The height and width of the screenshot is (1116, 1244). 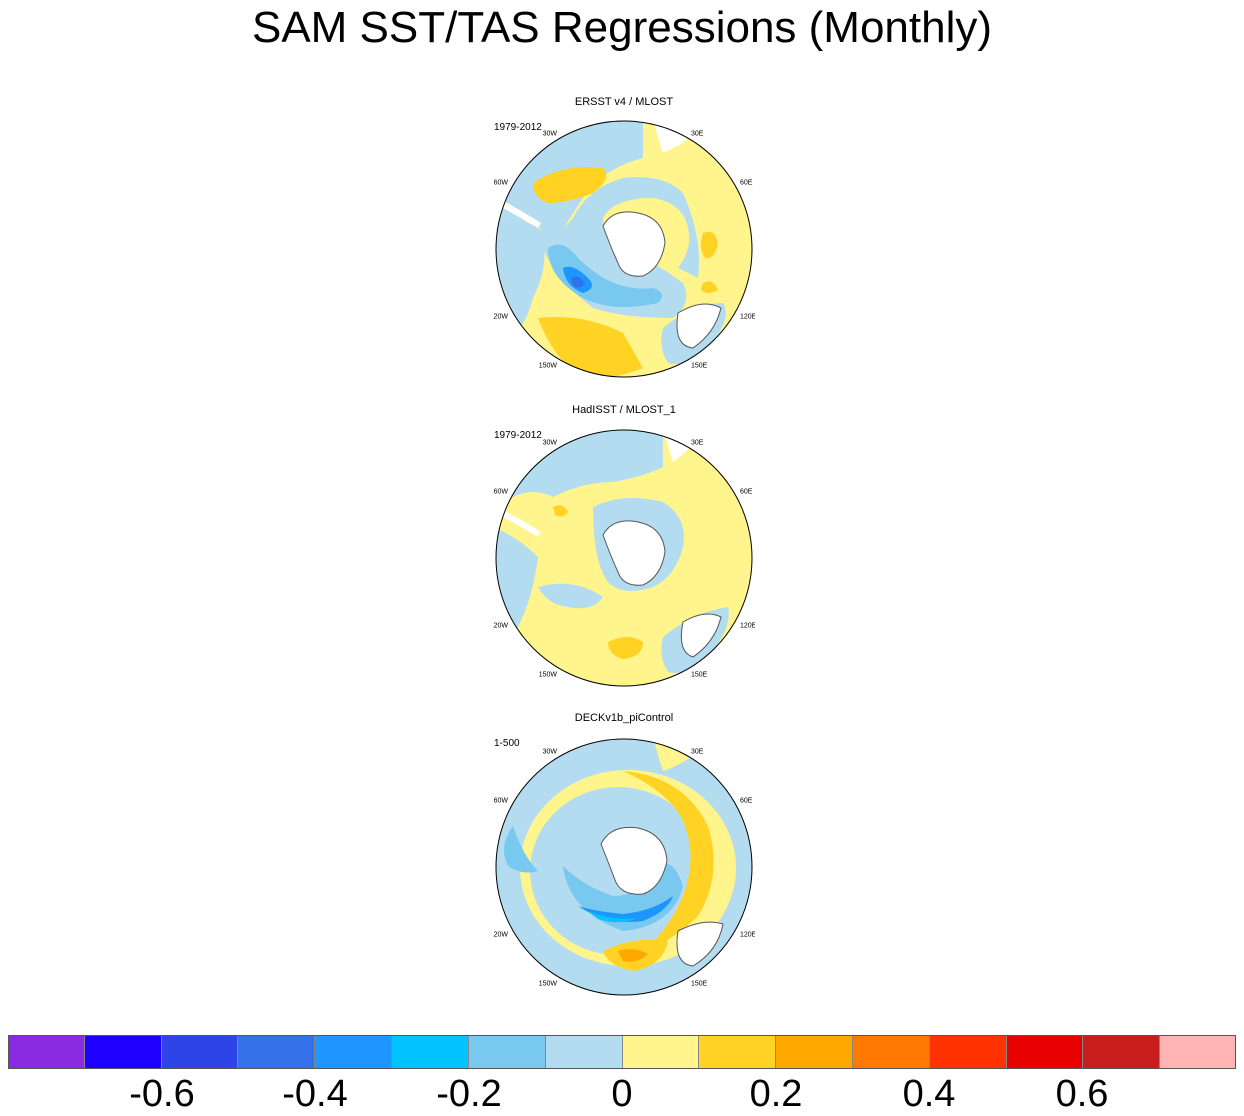 What do you see at coordinates (518, 127) in the screenshot?
I see `panel-period-1: 1979-2012` at bounding box center [518, 127].